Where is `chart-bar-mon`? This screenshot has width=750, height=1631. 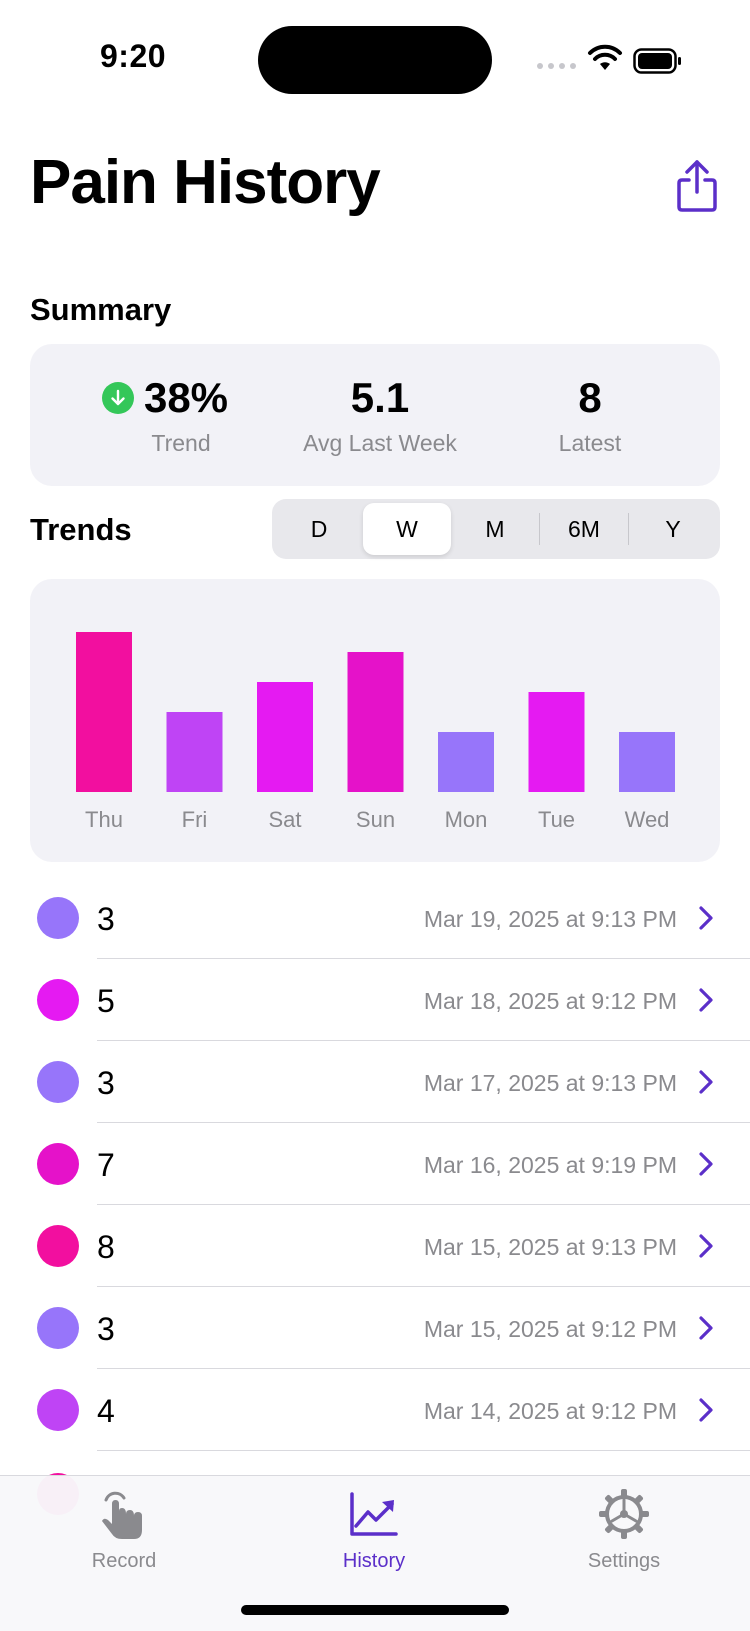
chart-bar-mon is located at coordinates (466, 762).